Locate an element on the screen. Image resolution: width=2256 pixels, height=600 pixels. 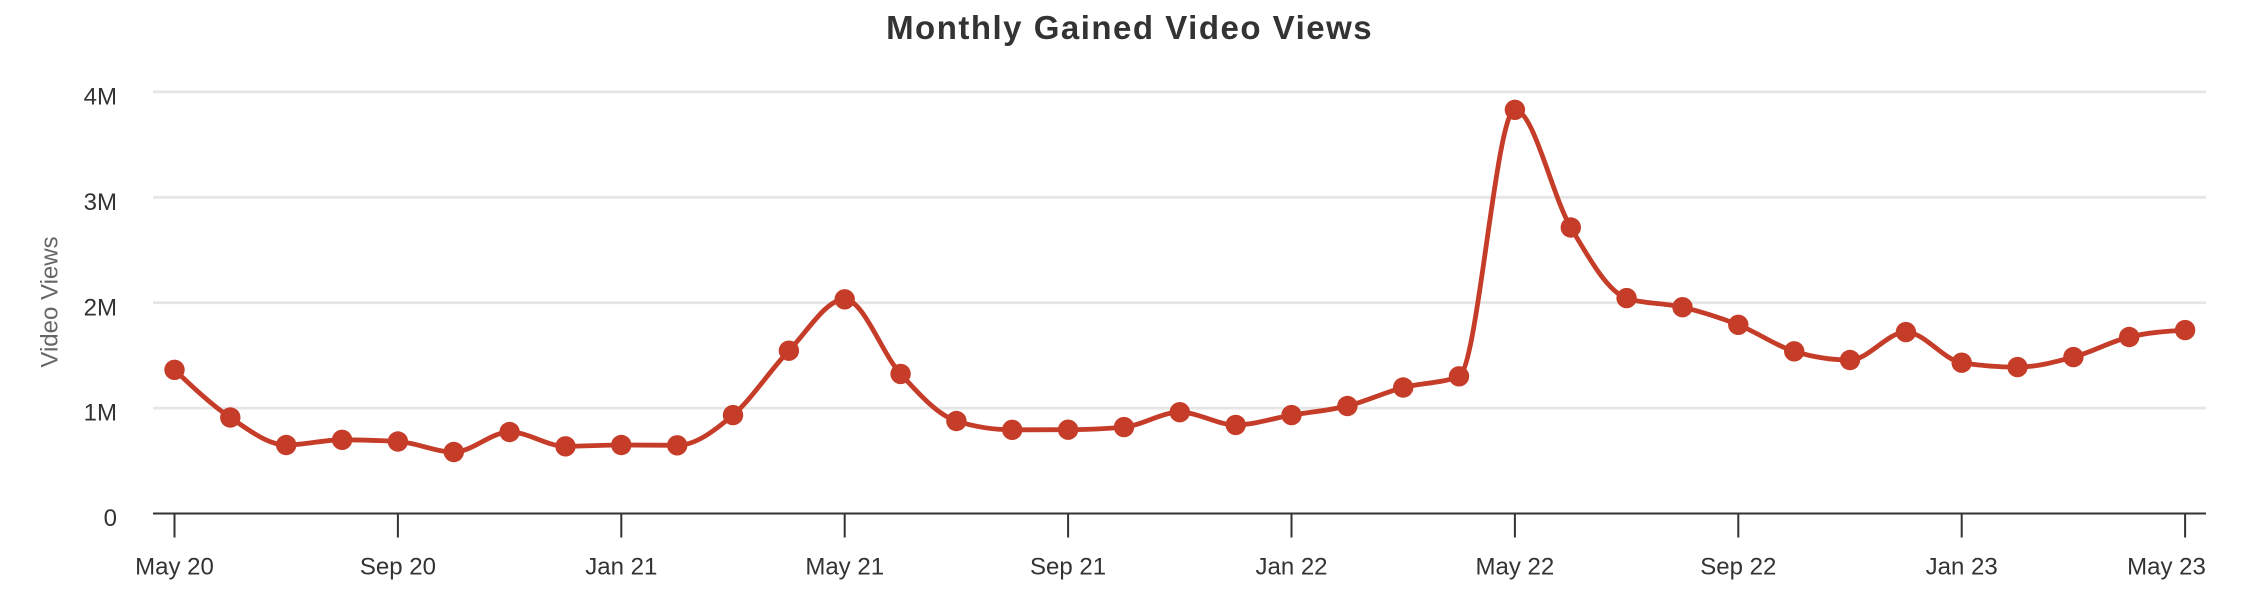
svg-text: 0 is located at coordinates (110, 518).